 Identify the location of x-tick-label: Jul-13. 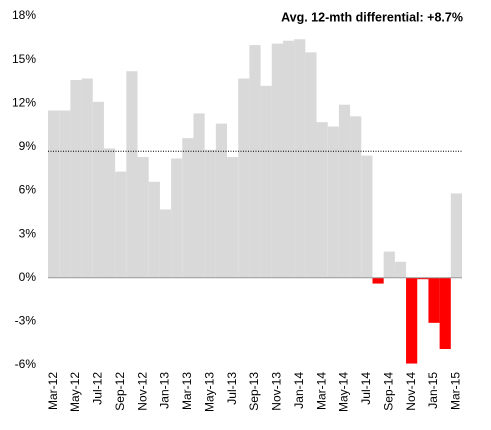
(232, 388).